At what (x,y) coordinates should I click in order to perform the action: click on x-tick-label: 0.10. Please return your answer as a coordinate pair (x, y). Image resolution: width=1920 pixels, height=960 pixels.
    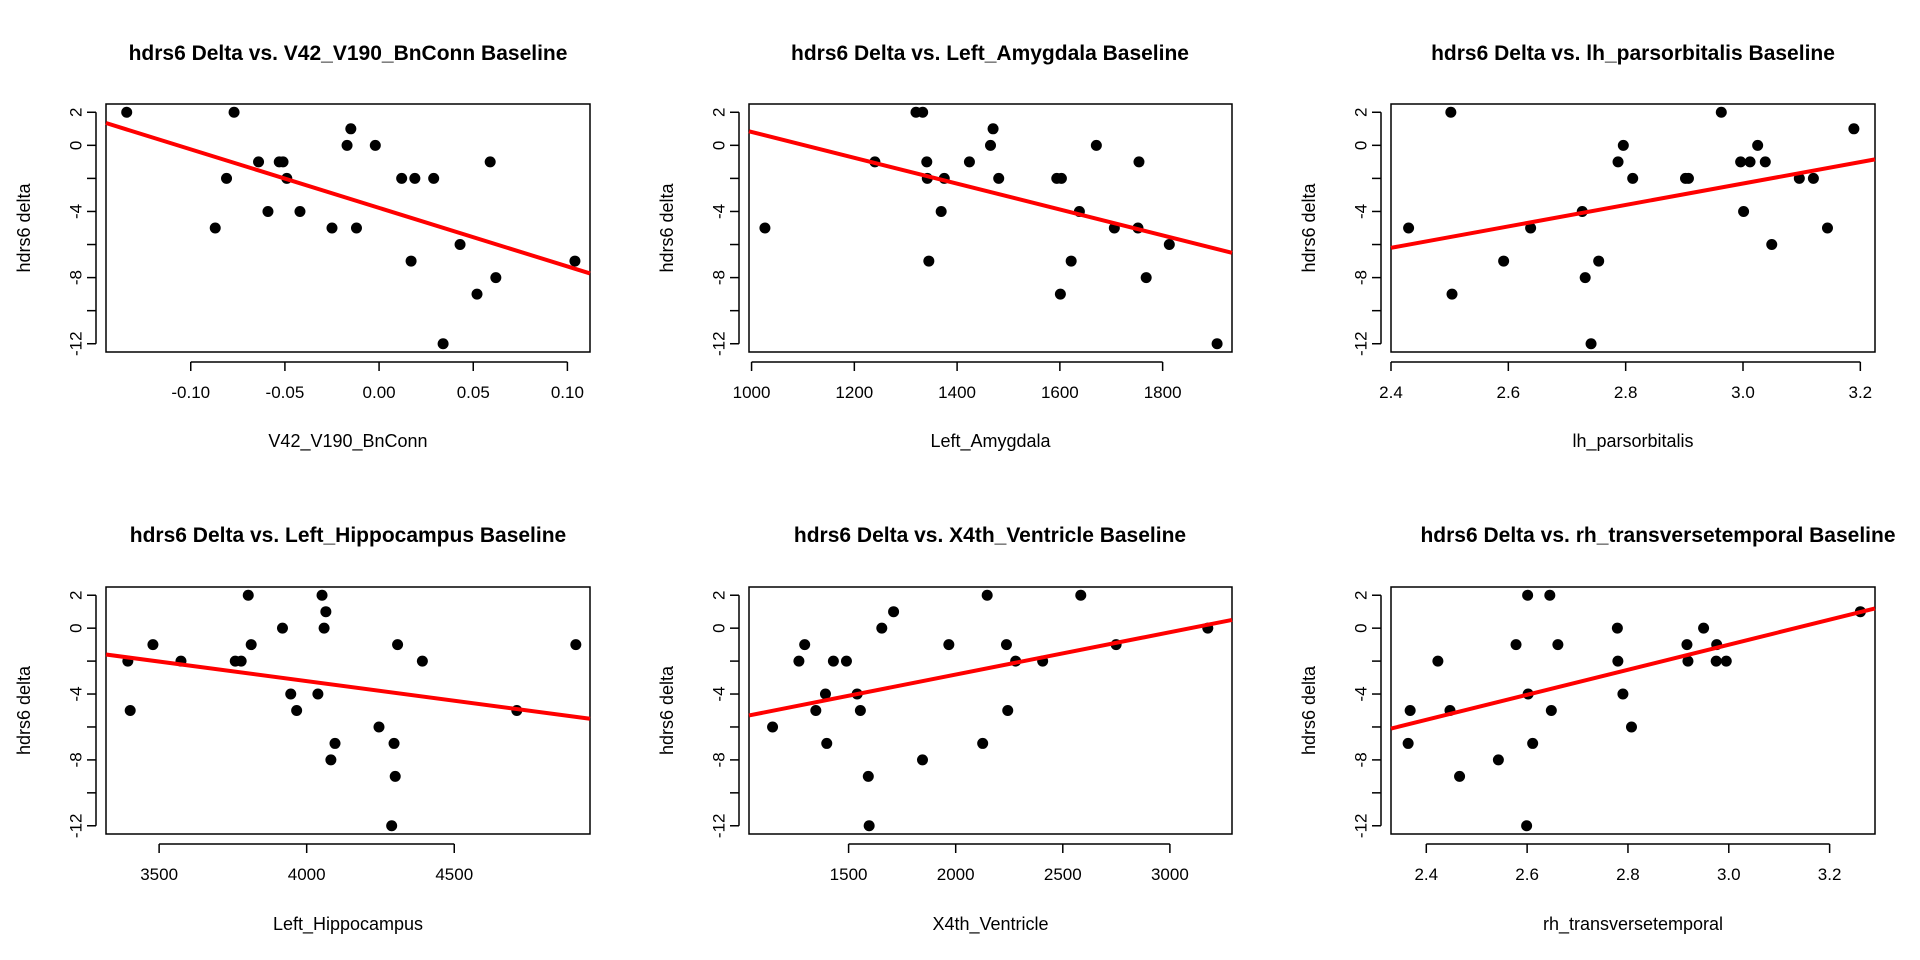
    Looking at the image, I should click on (567, 392).